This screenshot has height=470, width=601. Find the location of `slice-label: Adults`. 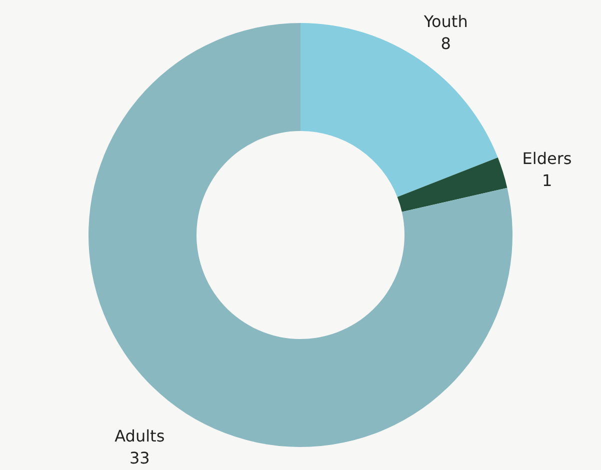

slice-label: Adults is located at coordinates (139, 436).